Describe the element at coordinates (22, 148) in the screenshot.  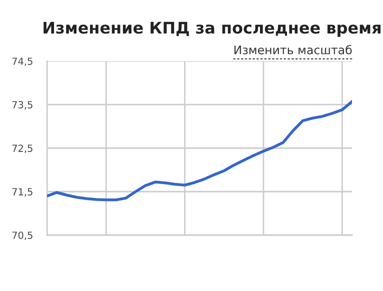
I see `y-tick-label: 72,5` at that location.